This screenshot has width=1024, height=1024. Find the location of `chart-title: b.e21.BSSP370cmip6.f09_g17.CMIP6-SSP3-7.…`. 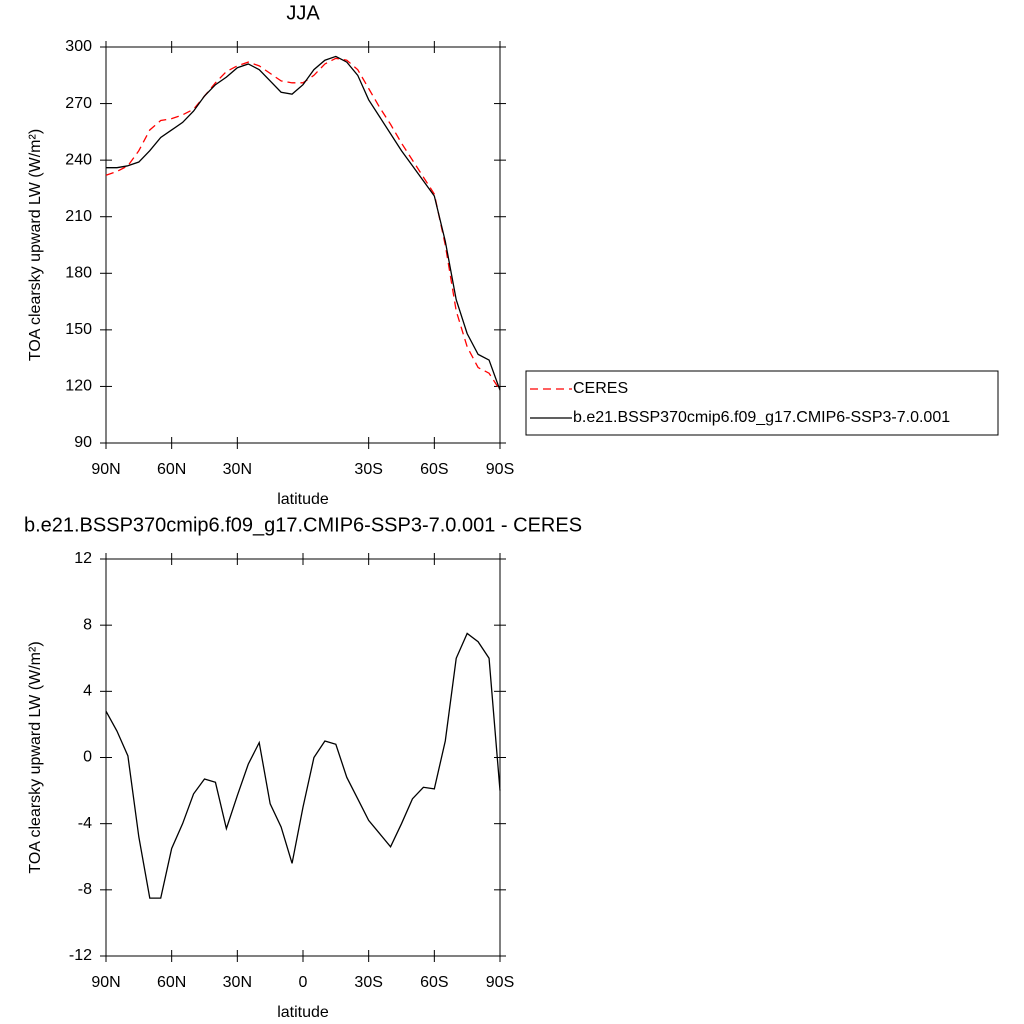

chart-title: b.e21.BSSP370cmip6.f09_g17.CMIP6-SSP3-7.… is located at coordinates (303, 525).